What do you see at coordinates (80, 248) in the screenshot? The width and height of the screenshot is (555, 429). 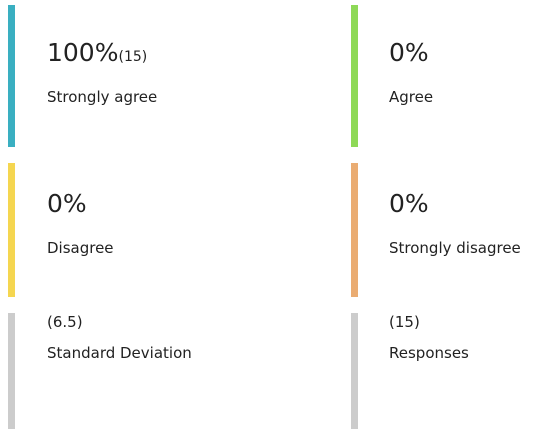 I see `label: Disagree` at bounding box center [80, 248].